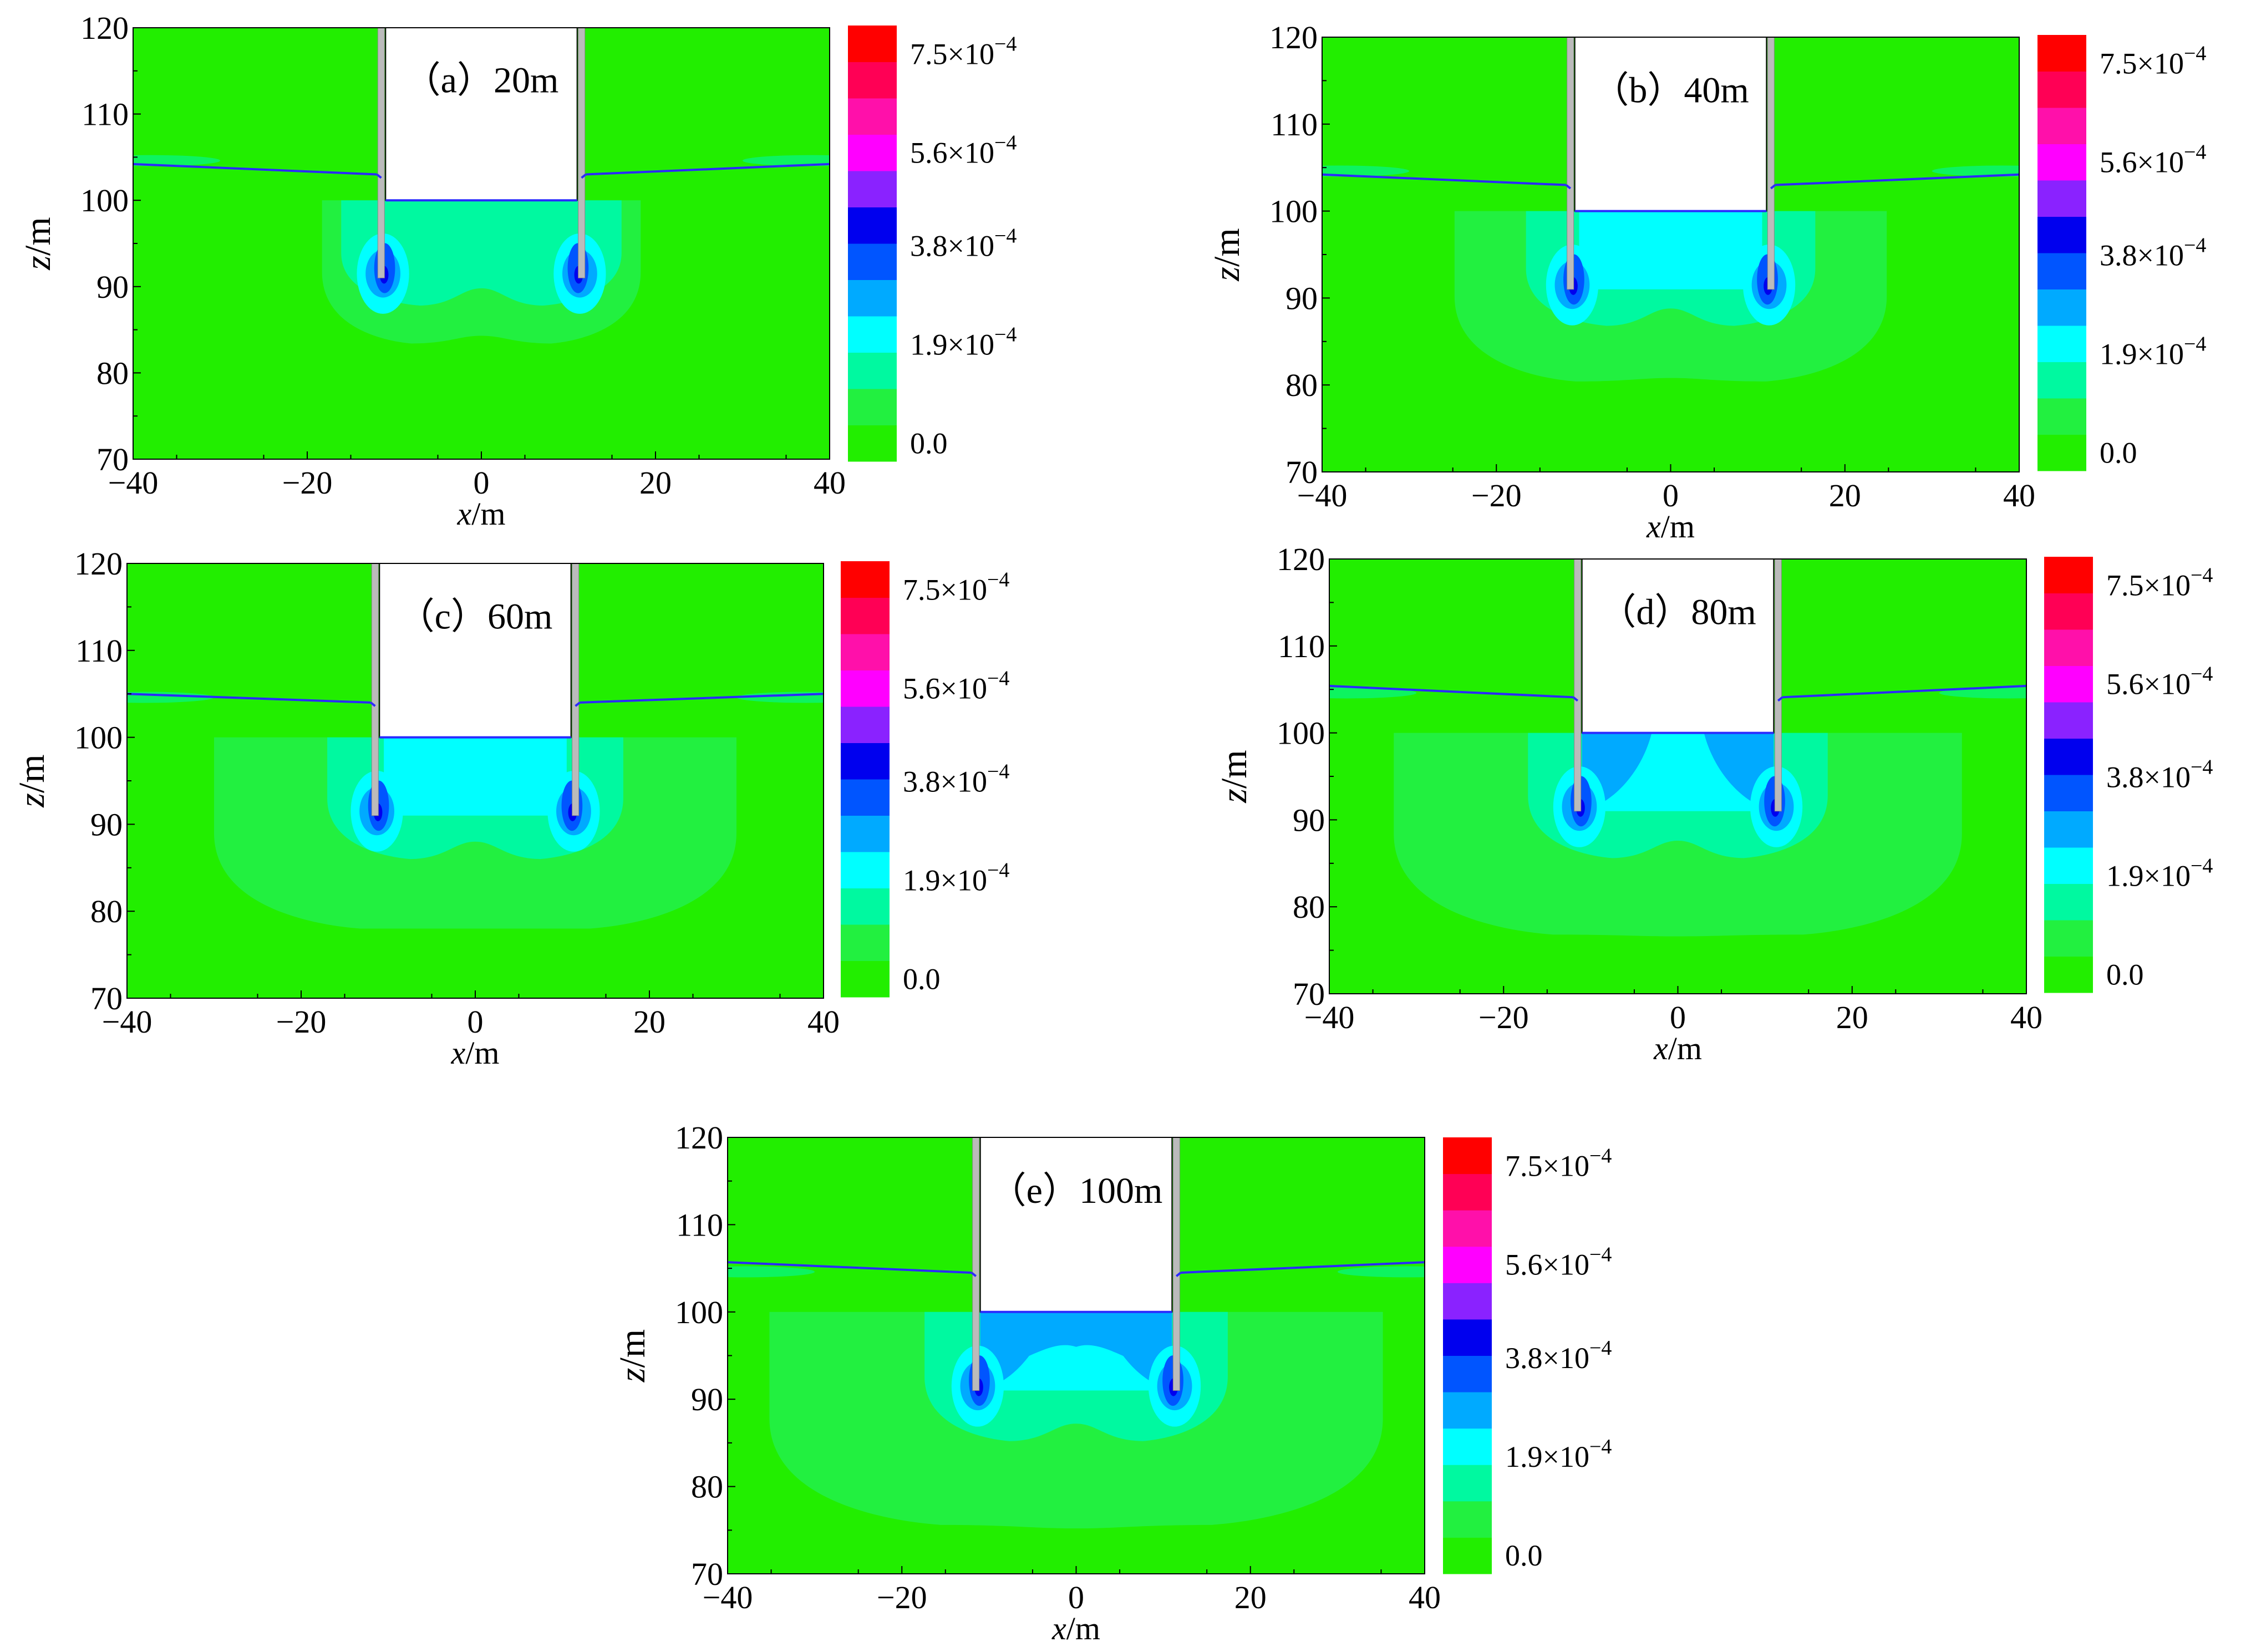 The width and height of the screenshot is (2251, 1652). Describe the element at coordinates (1578, 685) in the screenshot. I see `retaining-wall-left` at that location.